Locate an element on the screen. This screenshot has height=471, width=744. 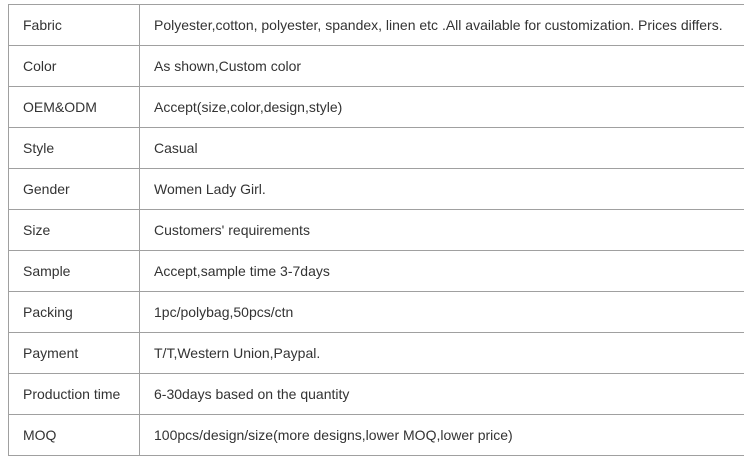
spec-label: Color is located at coordinates (74, 66).